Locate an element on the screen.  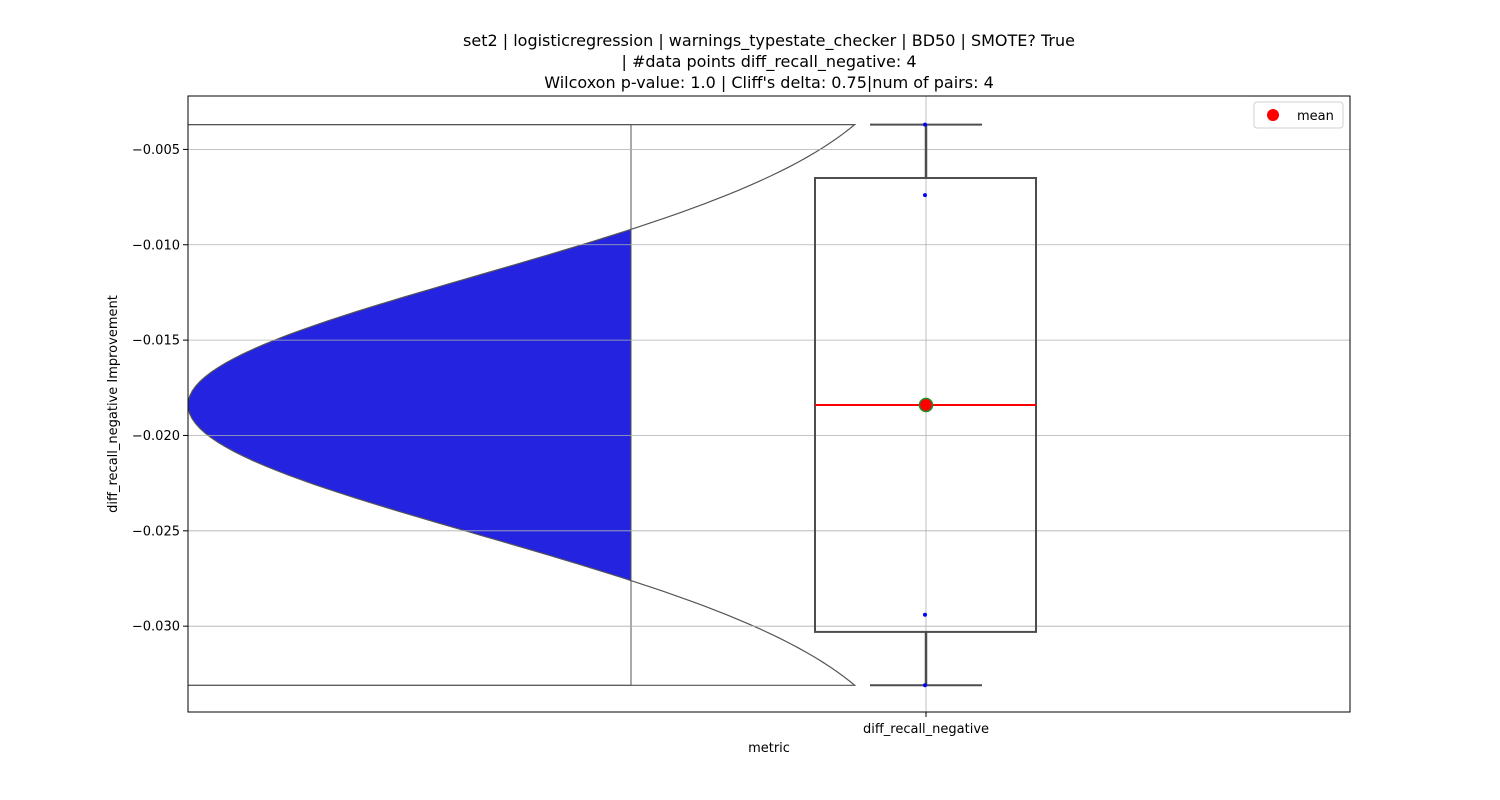
y-tick-label: −0.015 is located at coordinates (156, 341).